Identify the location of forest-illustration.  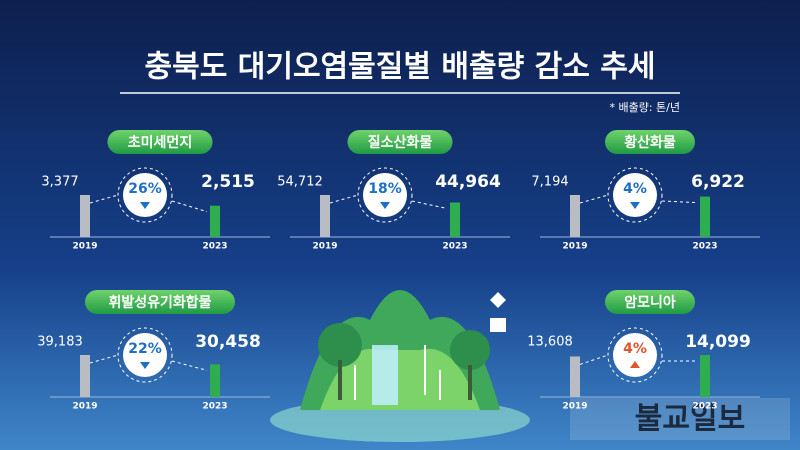
(400, 366).